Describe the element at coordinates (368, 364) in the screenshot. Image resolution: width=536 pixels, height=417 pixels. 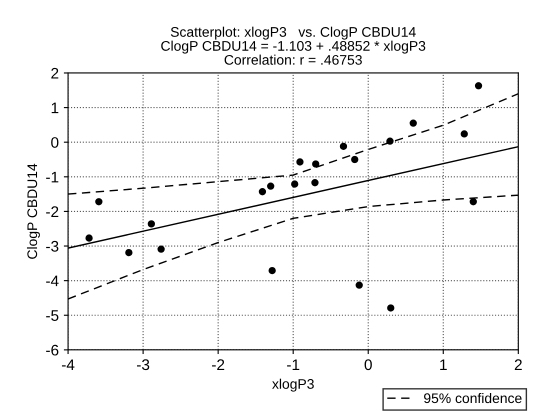
I see `x-tick-label: 0` at that location.